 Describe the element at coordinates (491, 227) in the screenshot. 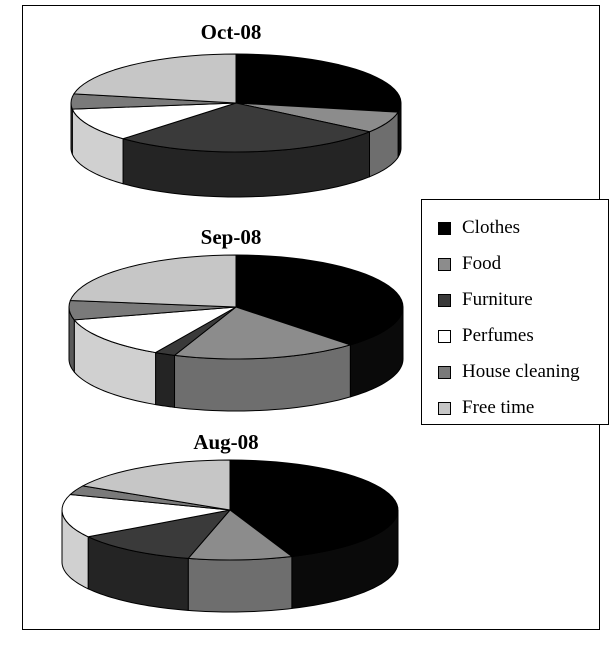

I see `legend-label-clothes: Clothes` at that location.